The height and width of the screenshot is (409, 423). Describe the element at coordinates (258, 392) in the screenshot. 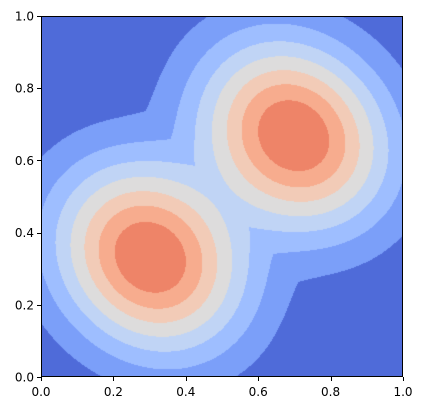

I see `x-tick-label: 0.6` at that location.